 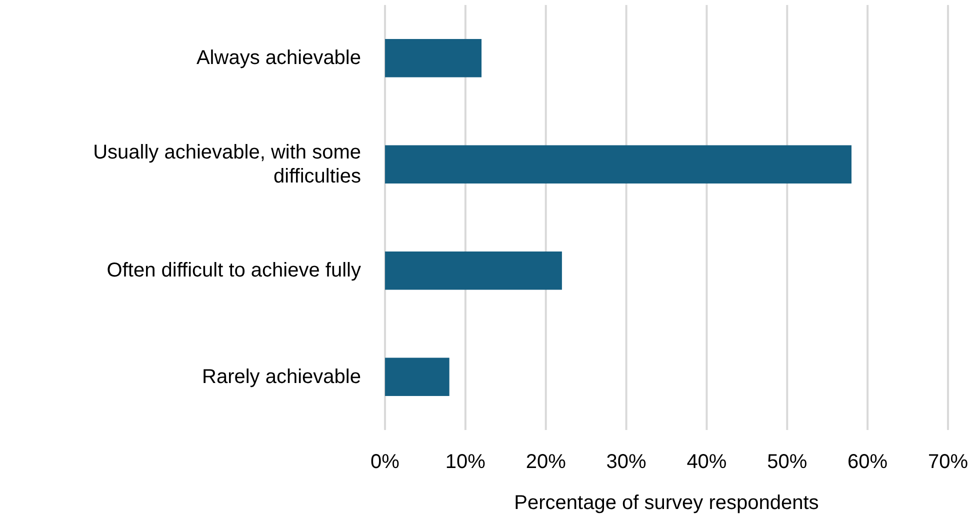 What do you see at coordinates (706, 462) in the screenshot?
I see `x-tick-label: 40%` at bounding box center [706, 462].